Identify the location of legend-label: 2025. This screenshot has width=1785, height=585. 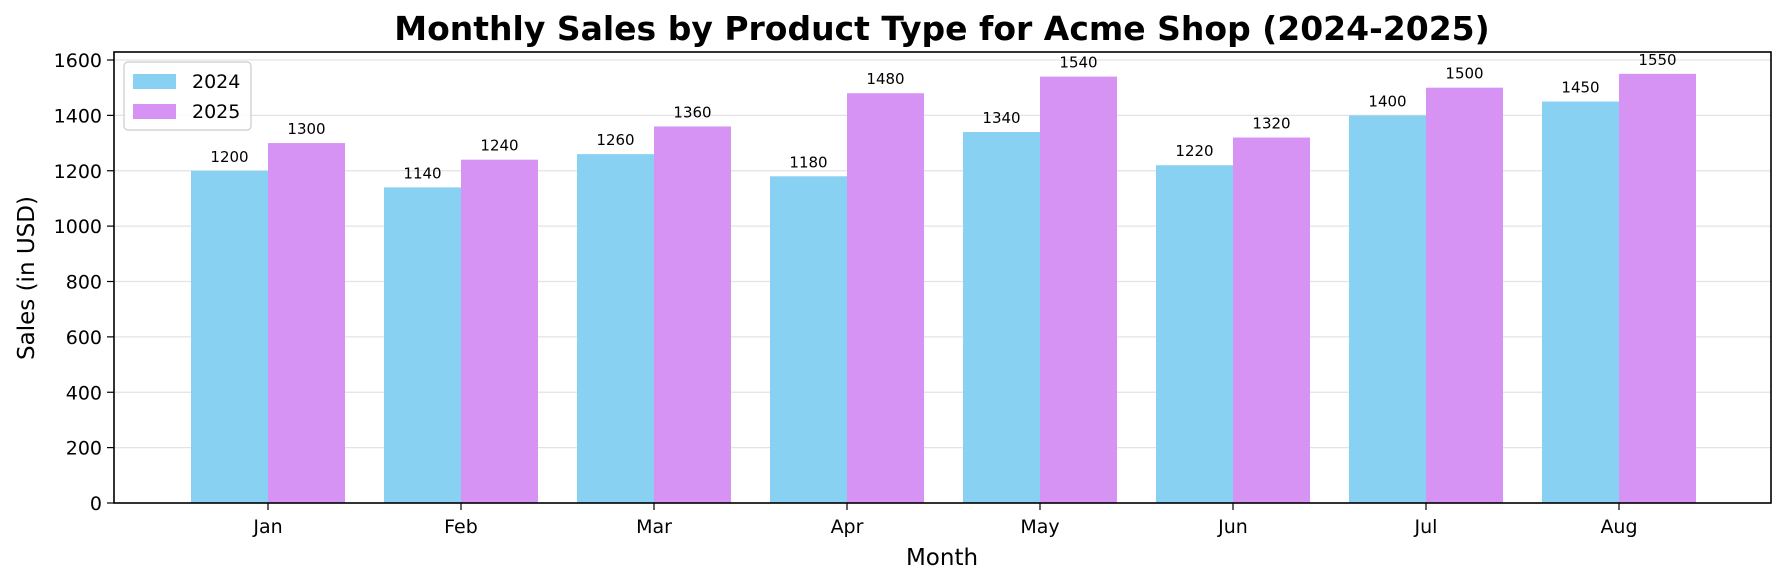
(216, 112).